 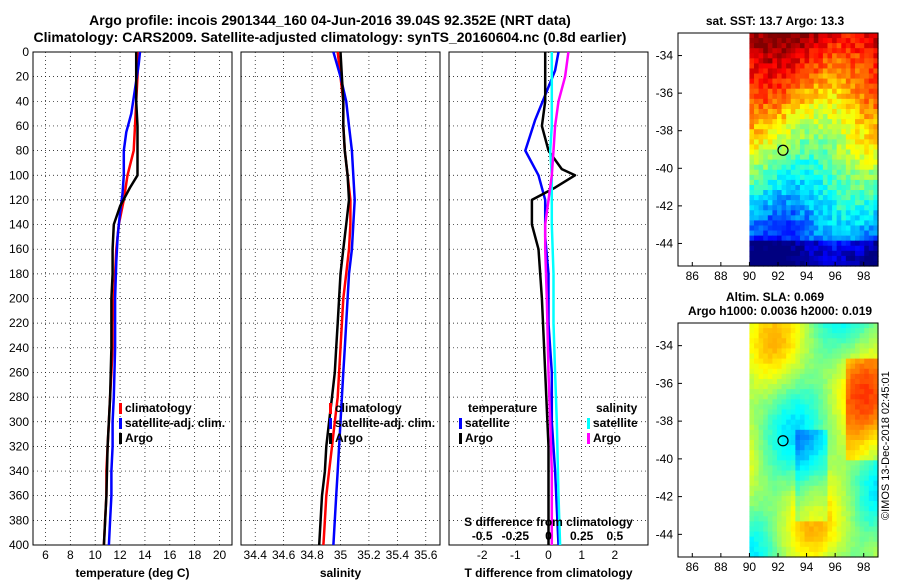 I want to click on argo-position-marker, so click(x=783, y=150).